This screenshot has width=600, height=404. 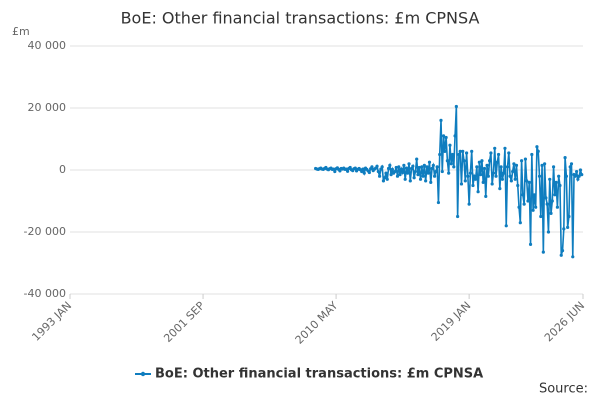 What do you see at coordinates (21, 31) in the screenshot?
I see `y-axis-label: £m` at bounding box center [21, 31].